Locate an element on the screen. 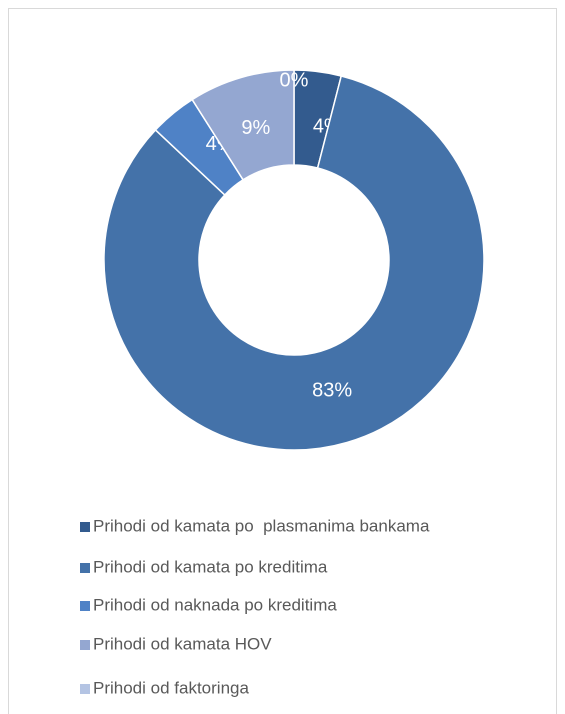 Image resolution: width=565 pixels, height=714 pixels. legend-label: Prihodi od naknada po kreditima is located at coordinates (215, 604).